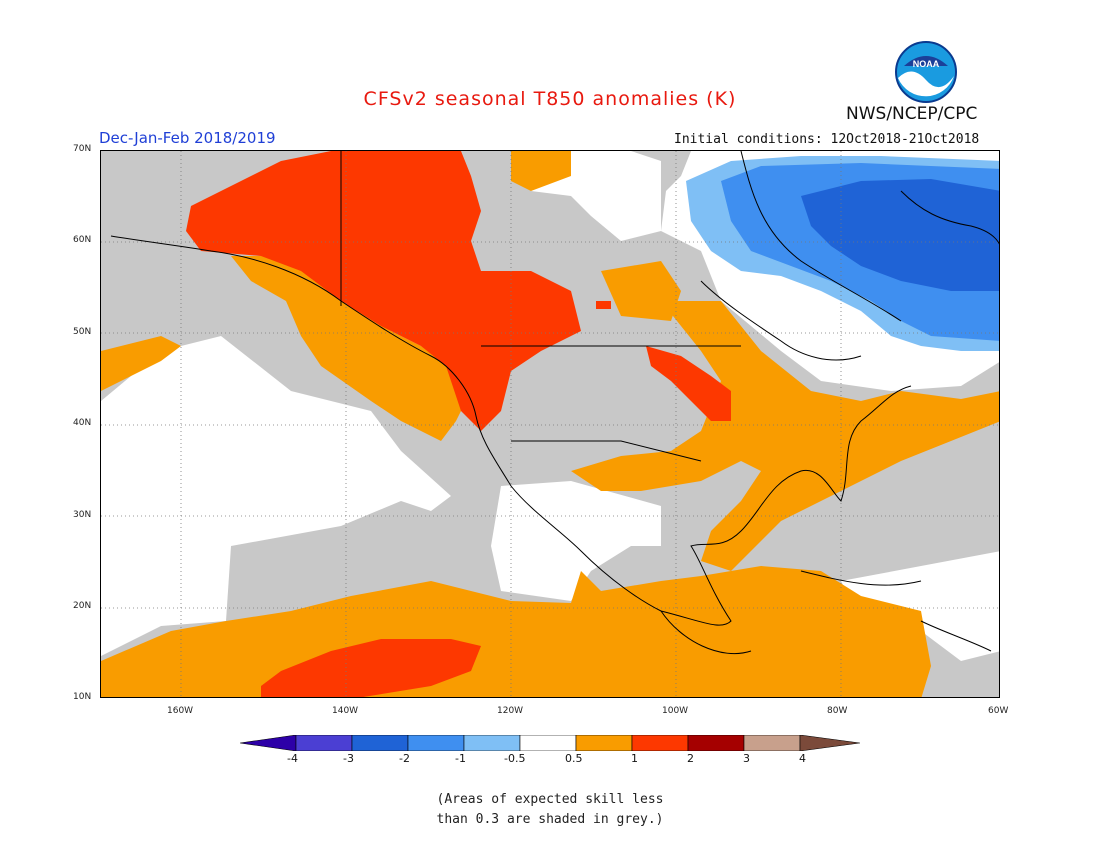  Describe the element at coordinates (348, 758) in the screenshot. I see `legend-tick: -3` at that location.